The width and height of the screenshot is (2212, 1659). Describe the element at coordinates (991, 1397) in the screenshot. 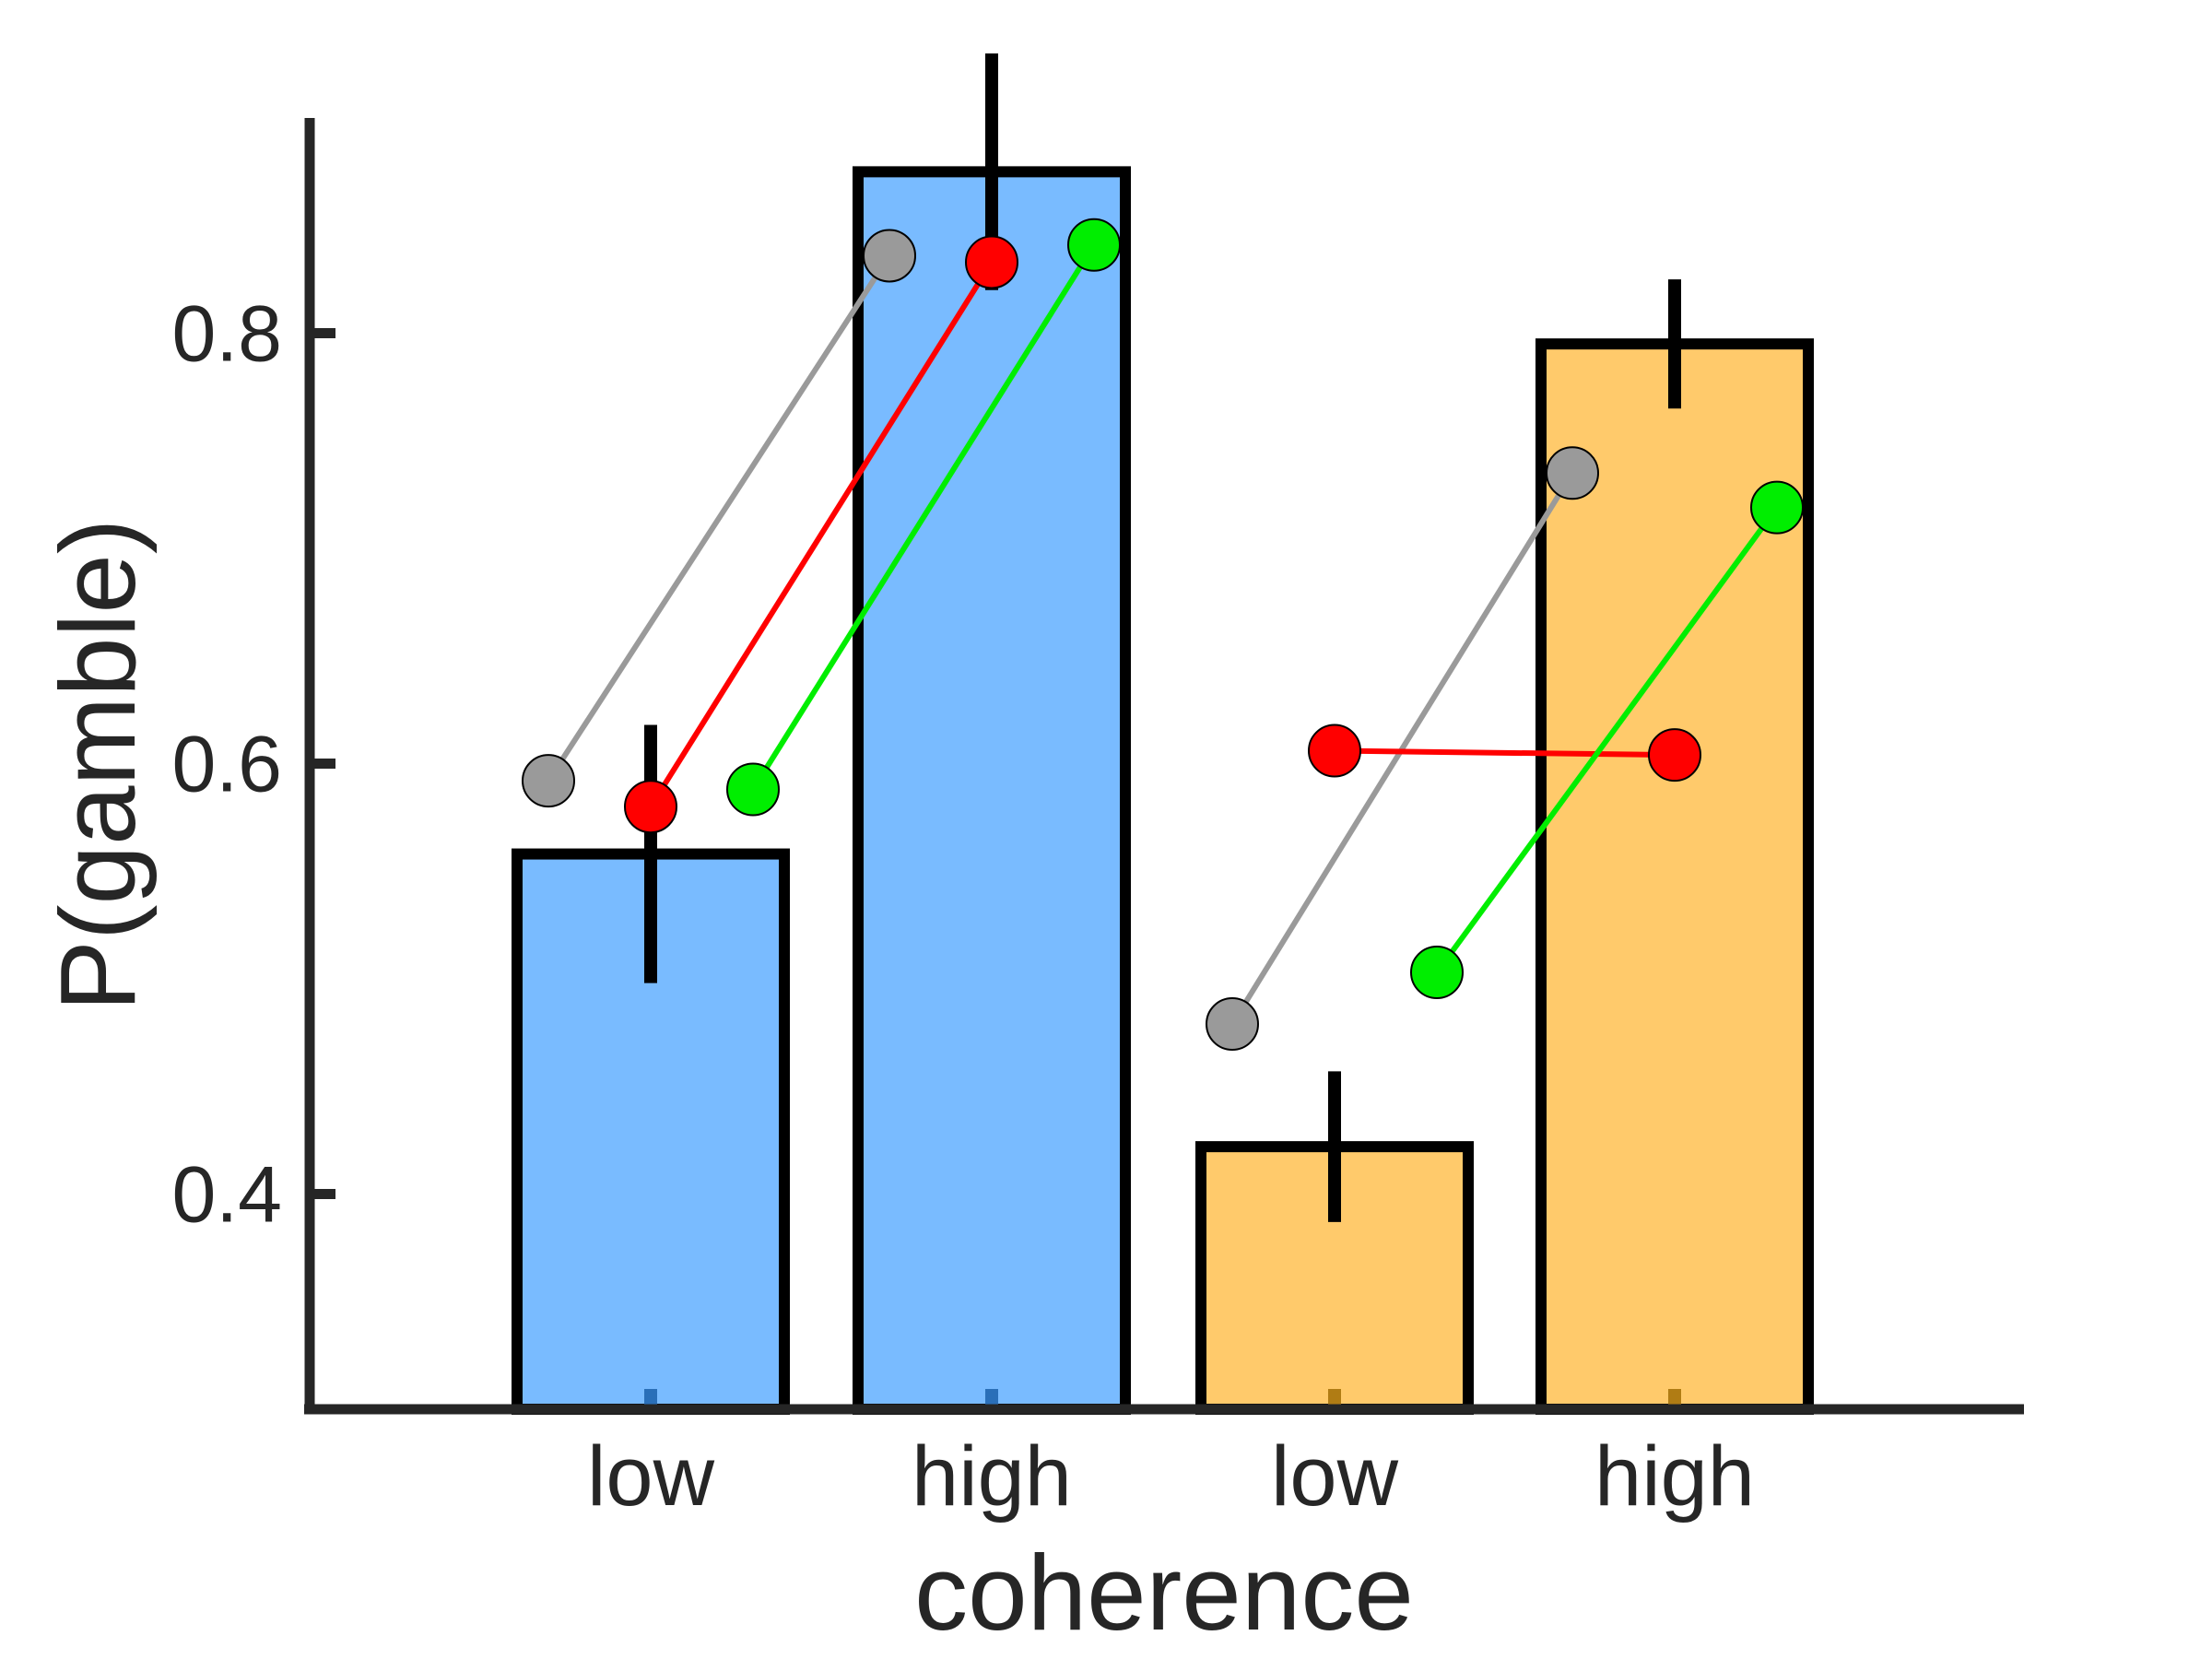

I see `bar-2-base-mark` at that location.